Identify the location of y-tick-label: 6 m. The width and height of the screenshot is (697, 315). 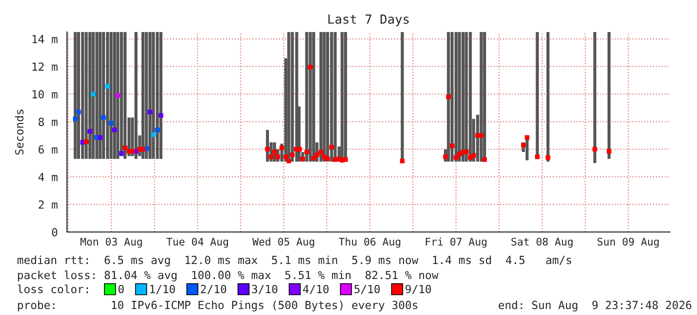
(48, 149).